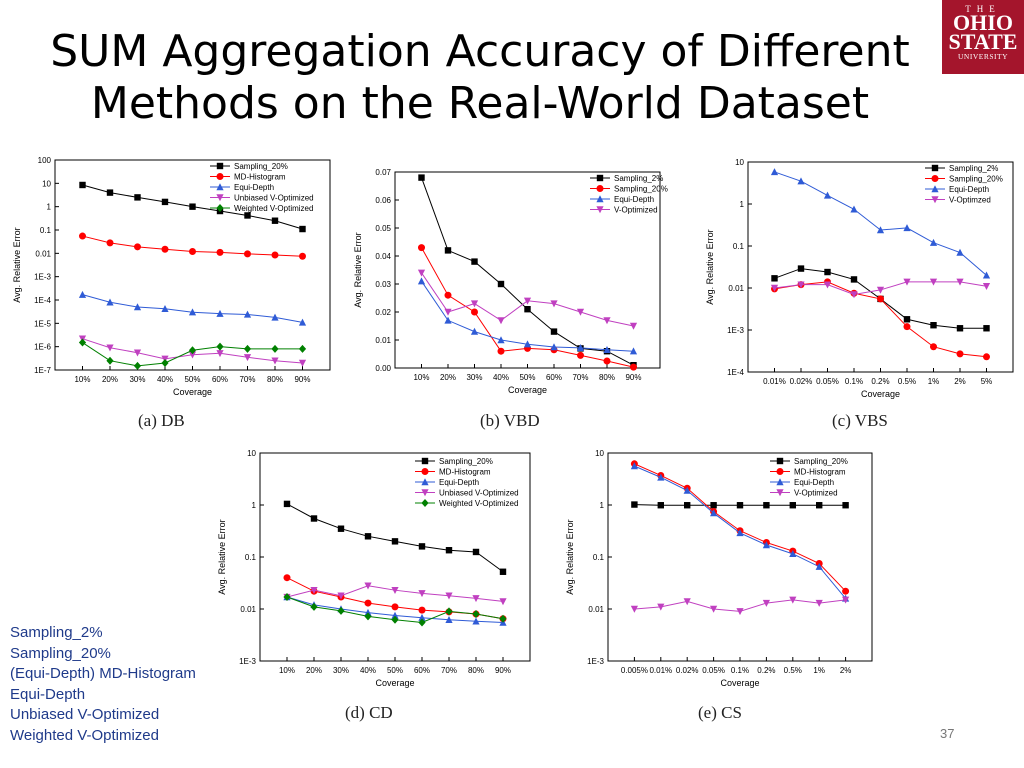 This screenshot has height=768, width=1024. I want to click on x-tick-label: 0.2%, so click(880, 381).